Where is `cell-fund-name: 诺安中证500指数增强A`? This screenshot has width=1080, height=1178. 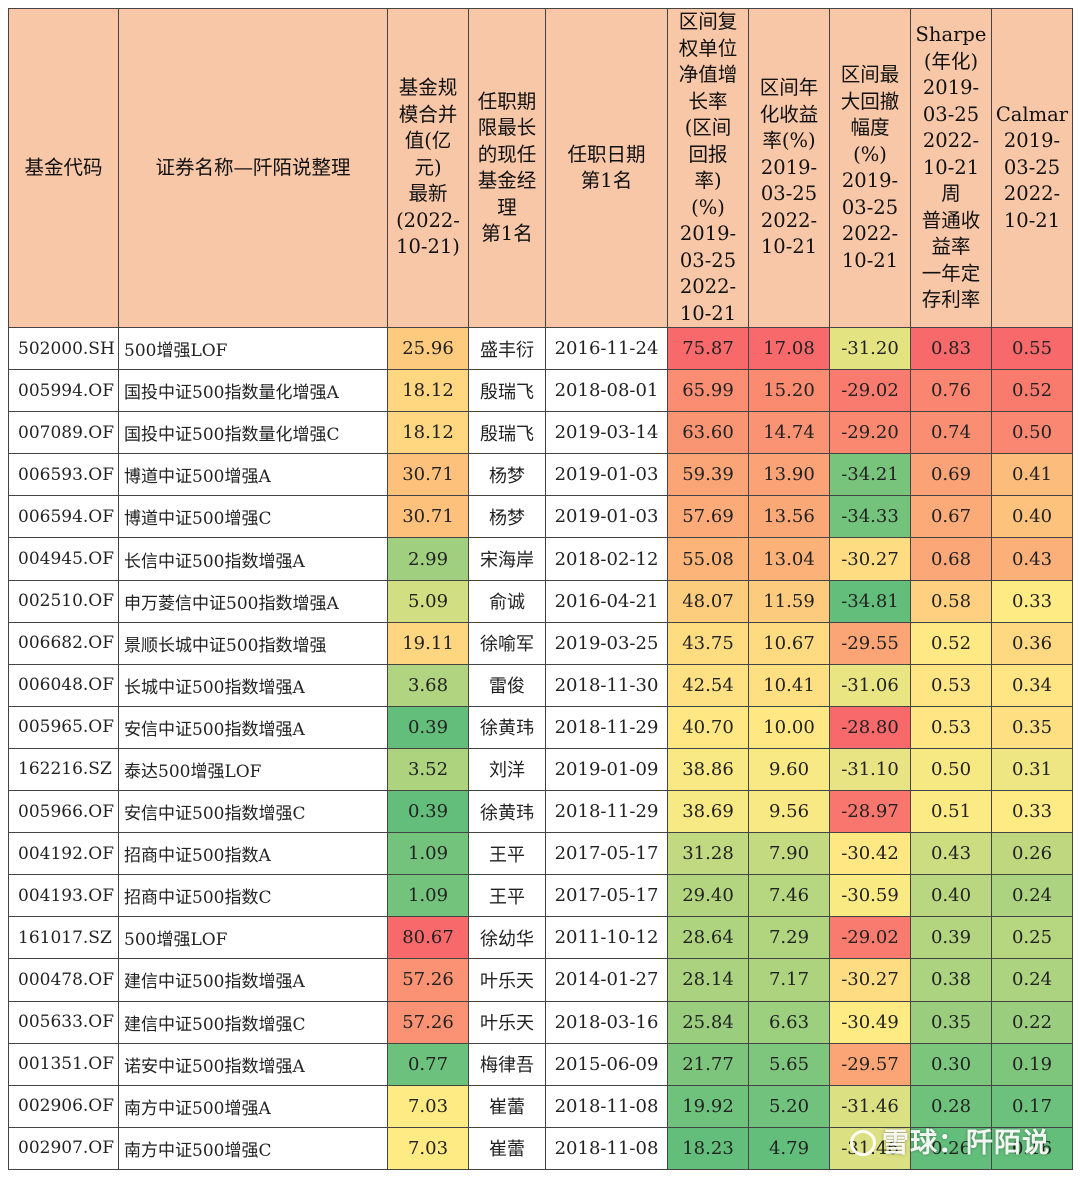 cell-fund-name: 诺安中证500指数增强A is located at coordinates (253, 1064).